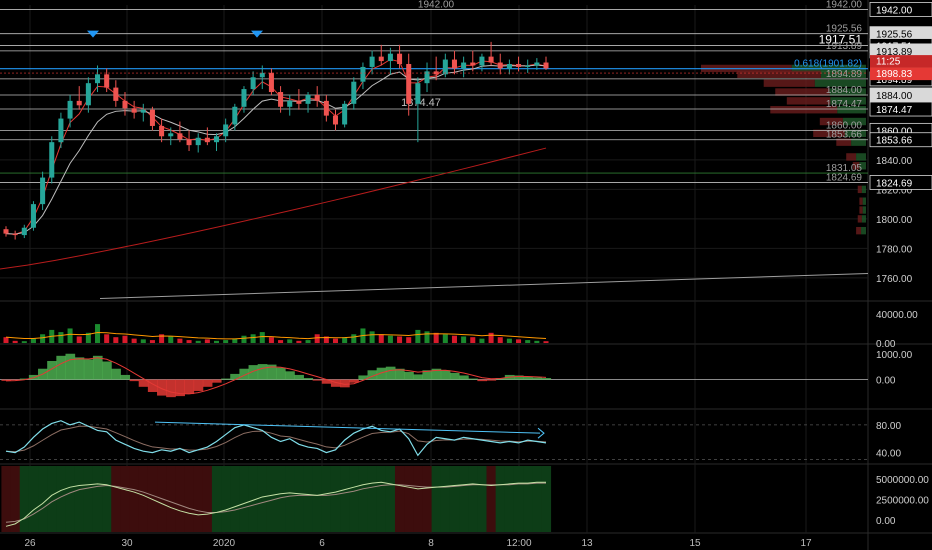 The image size is (932, 550). What do you see at coordinates (434, 375) in the screenshot?
I see `macd-pane` at bounding box center [434, 375].